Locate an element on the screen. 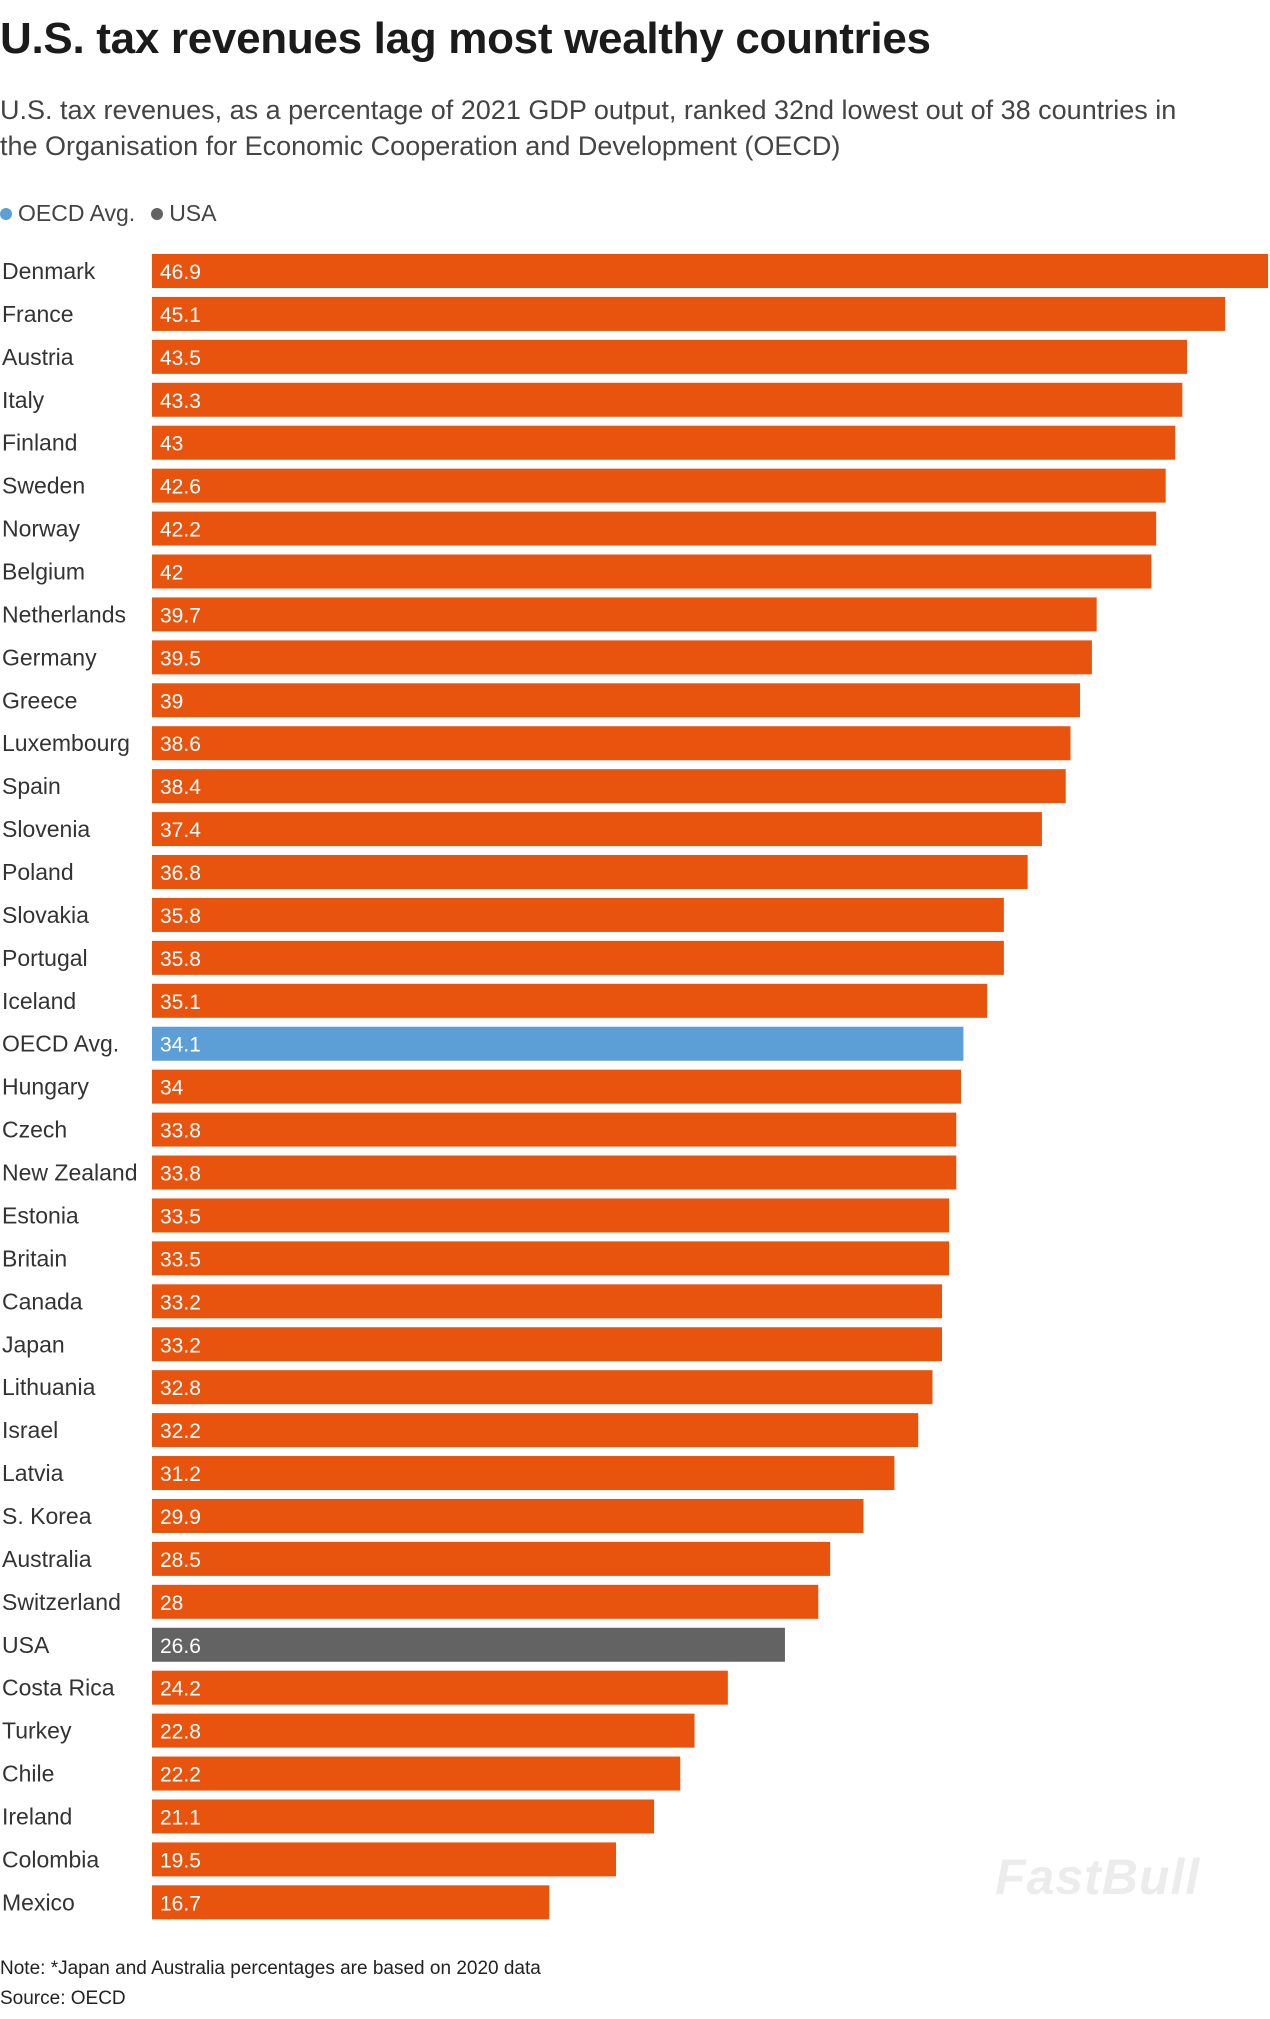 This screenshot has height=2019, width=1270. bar-luxembourg is located at coordinates (611, 743).